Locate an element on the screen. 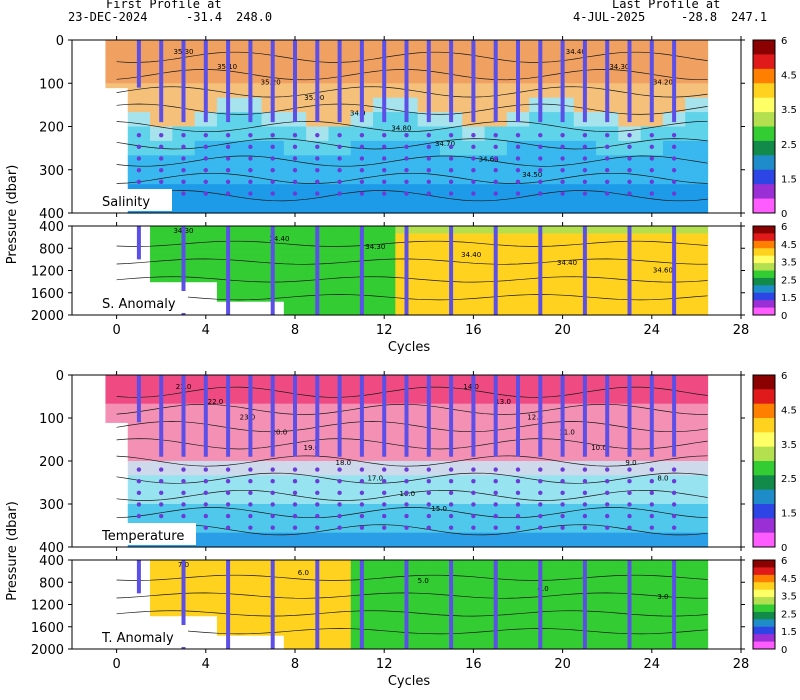 The height and width of the screenshot is (700, 800). last-profile-lat: -28.8 is located at coordinates (699, 17).